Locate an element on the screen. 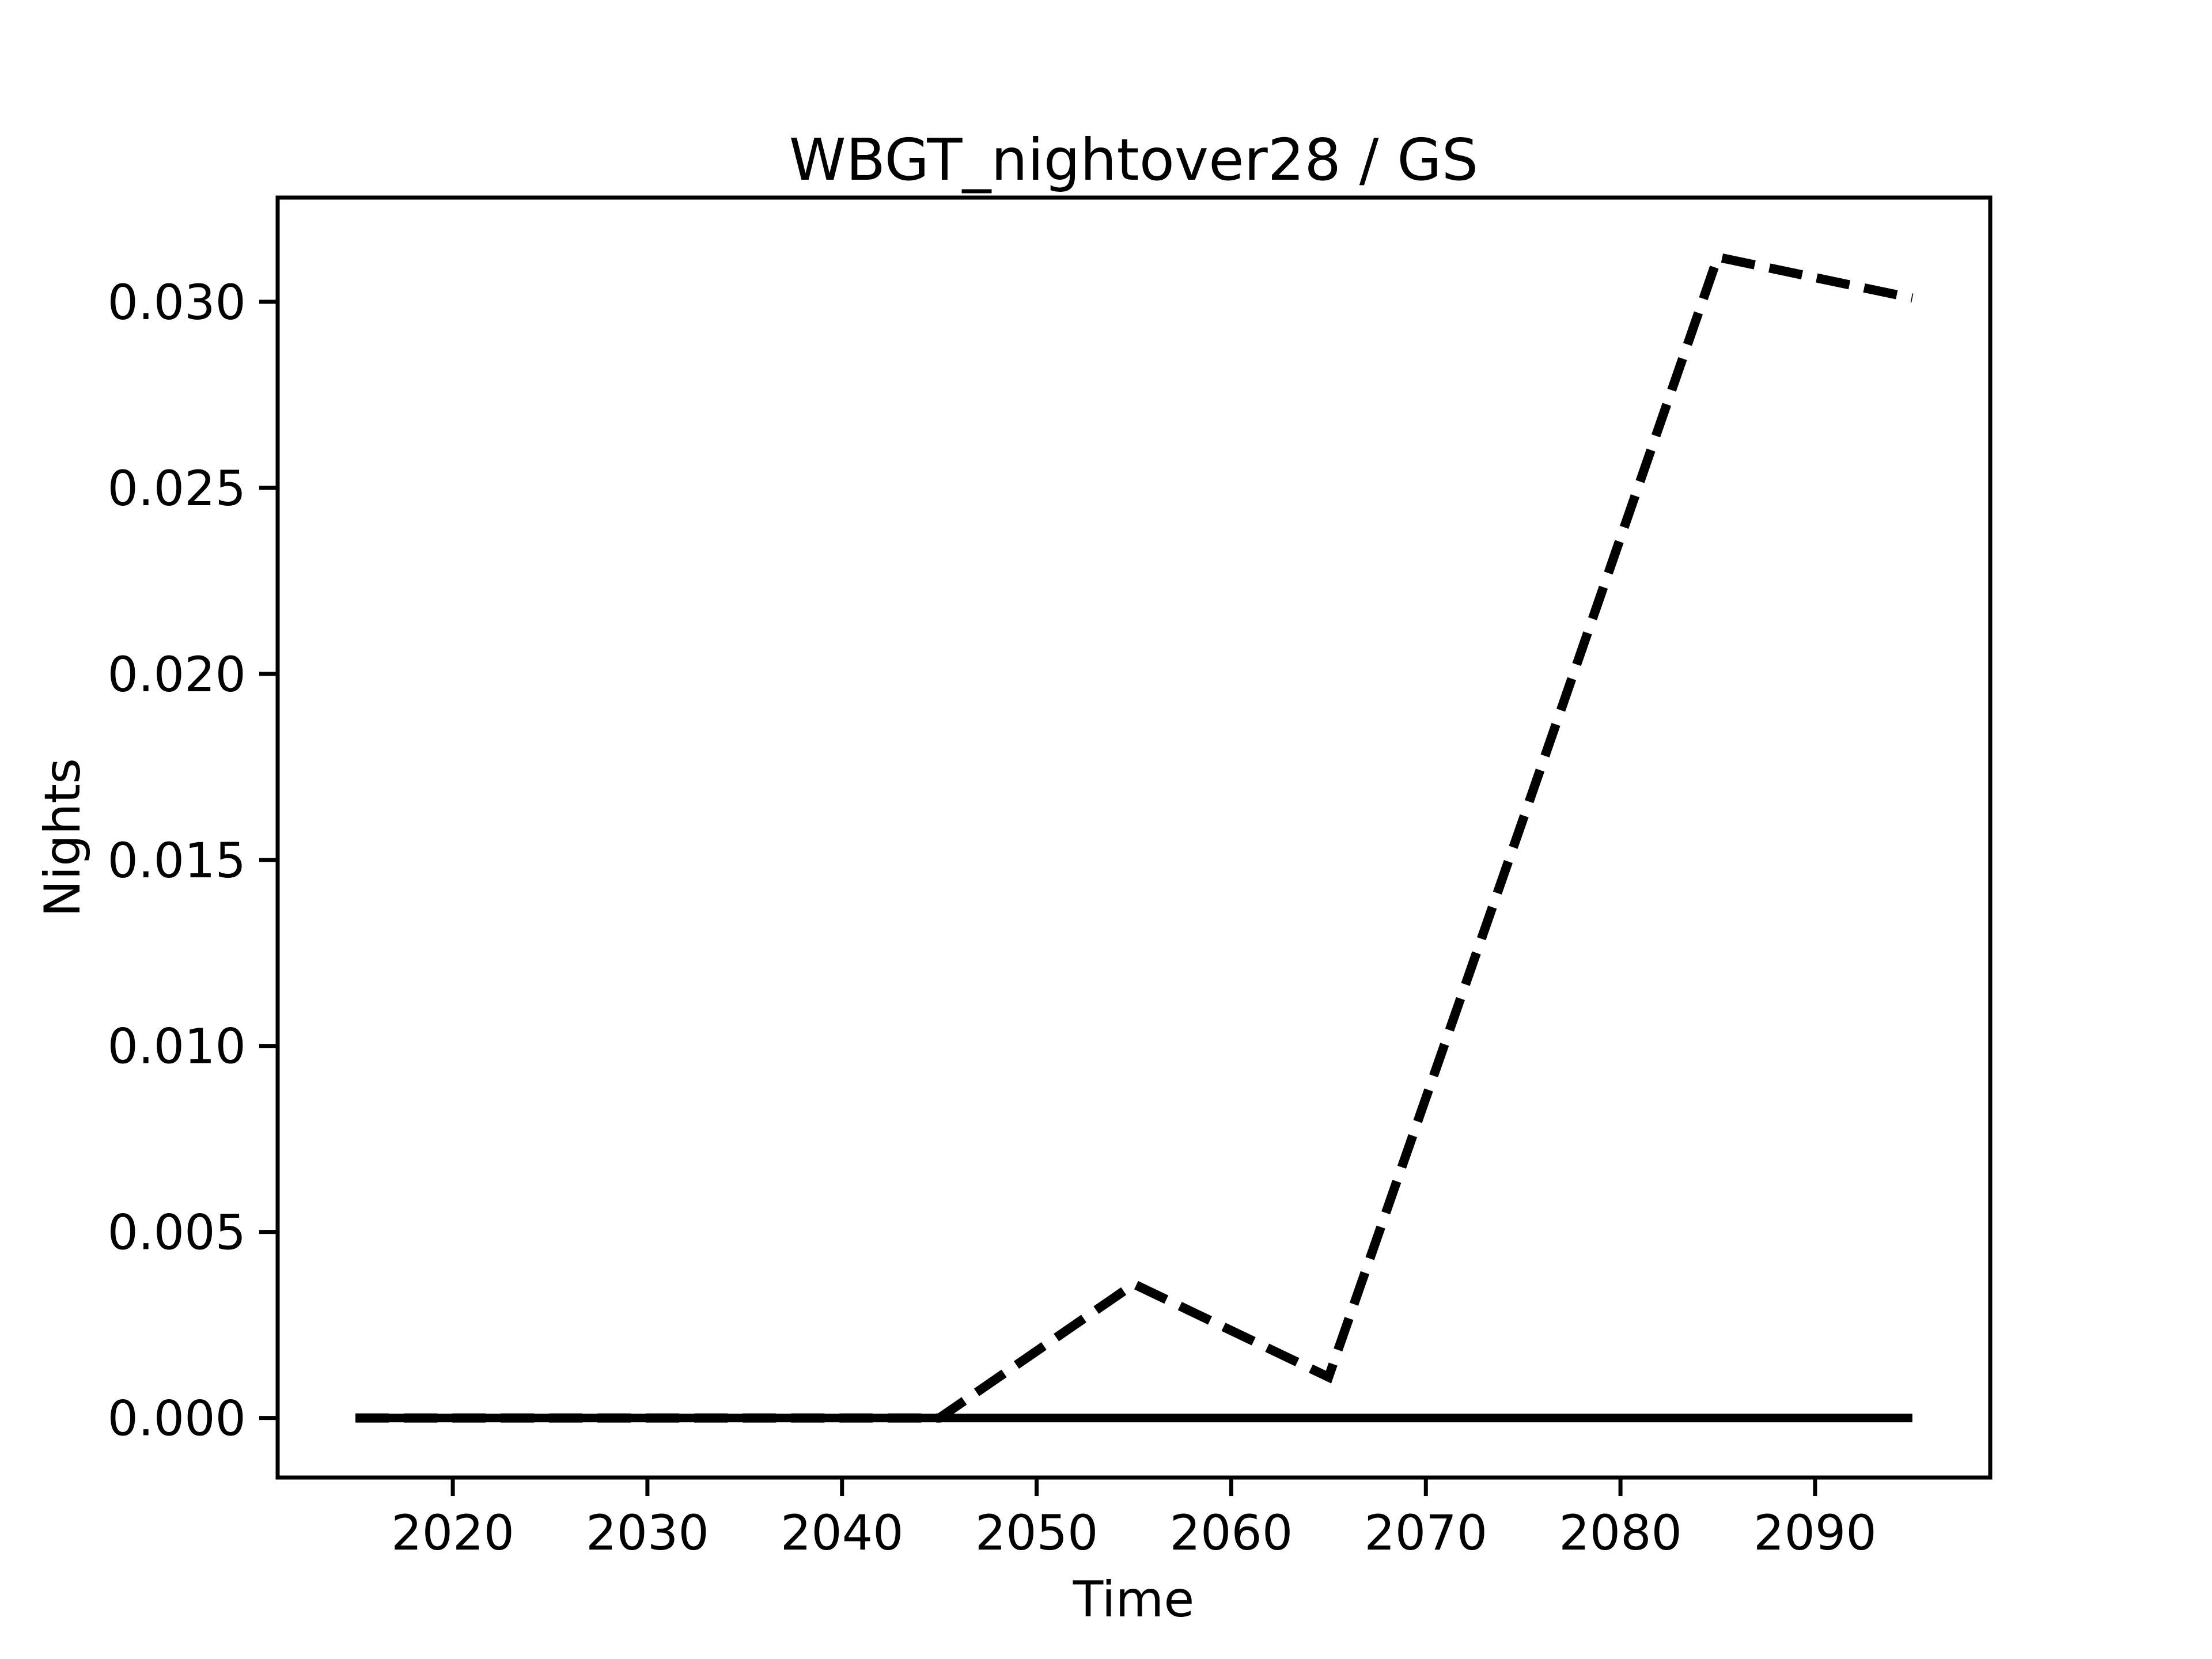 This screenshot has width=2212, height=1659. x-tick-label: 2050 is located at coordinates (1037, 1533).